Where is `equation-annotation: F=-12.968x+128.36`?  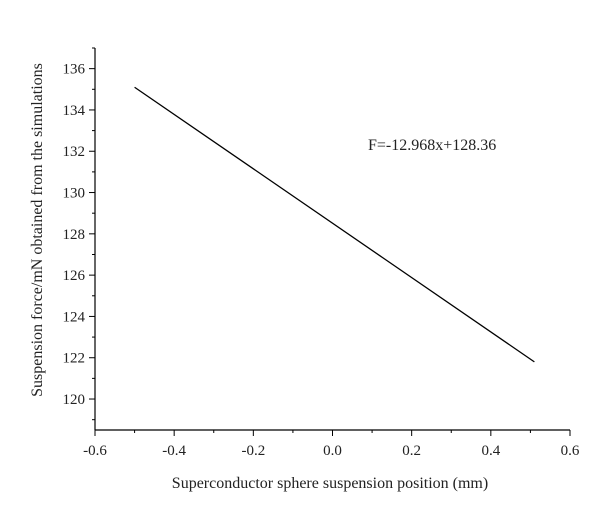 equation-annotation: F=-12.968x+128.36 is located at coordinates (432, 145).